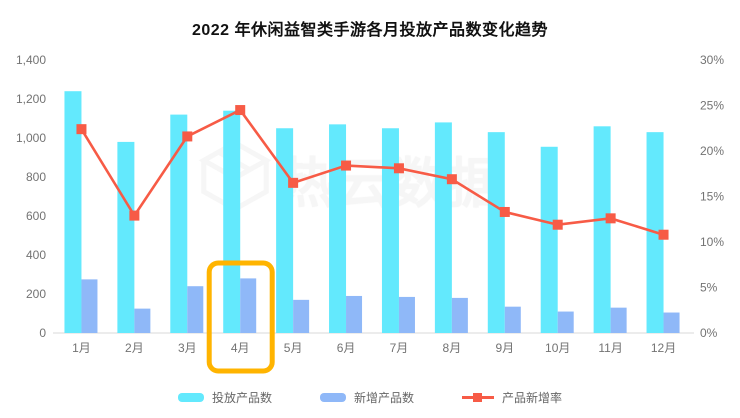 This screenshot has width=740, height=418. I want to click on x-axis-month-label: 2月, so click(134, 348).